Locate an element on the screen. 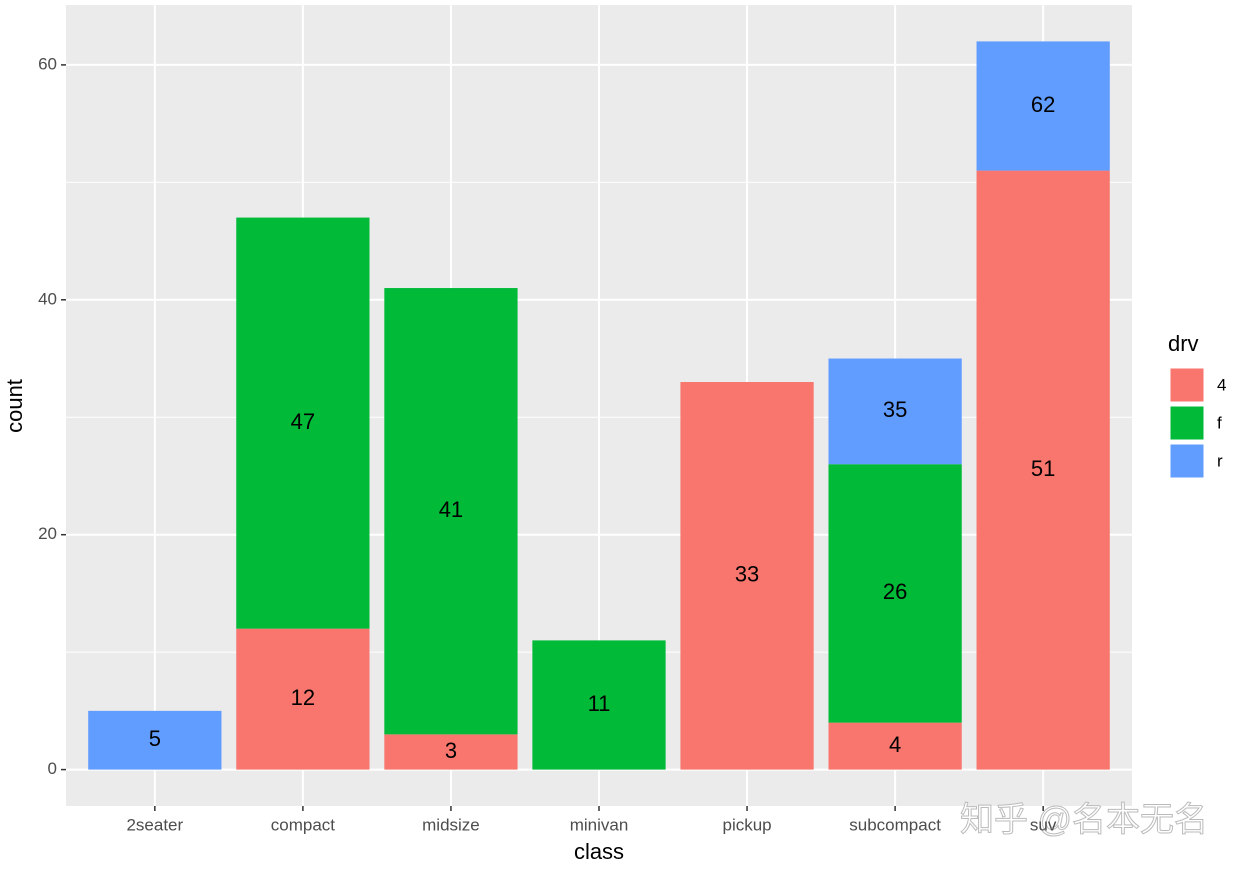  bar-label: 47 is located at coordinates (303, 421).